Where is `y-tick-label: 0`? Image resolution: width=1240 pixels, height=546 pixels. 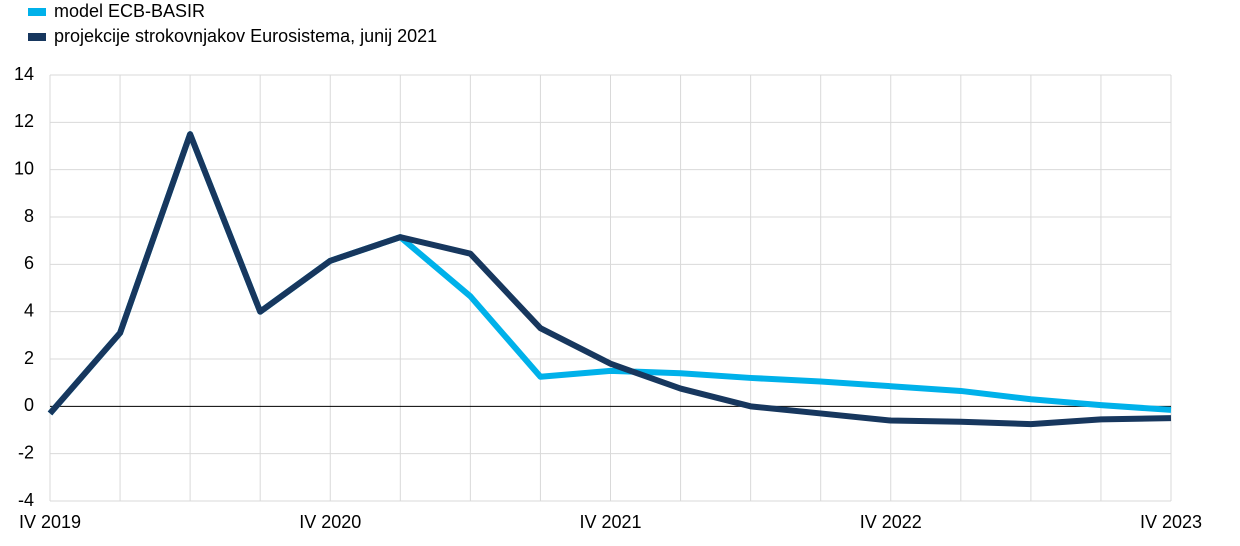 y-tick-label: 0 is located at coordinates (29, 405).